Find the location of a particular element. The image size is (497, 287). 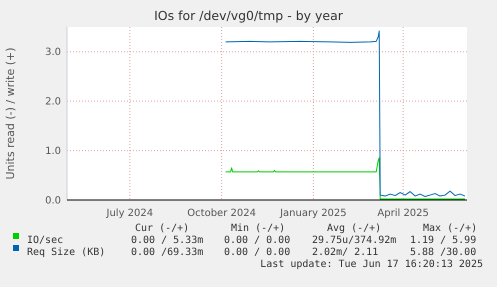

x-tick-label: July 2024 is located at coordinates (130, 213).